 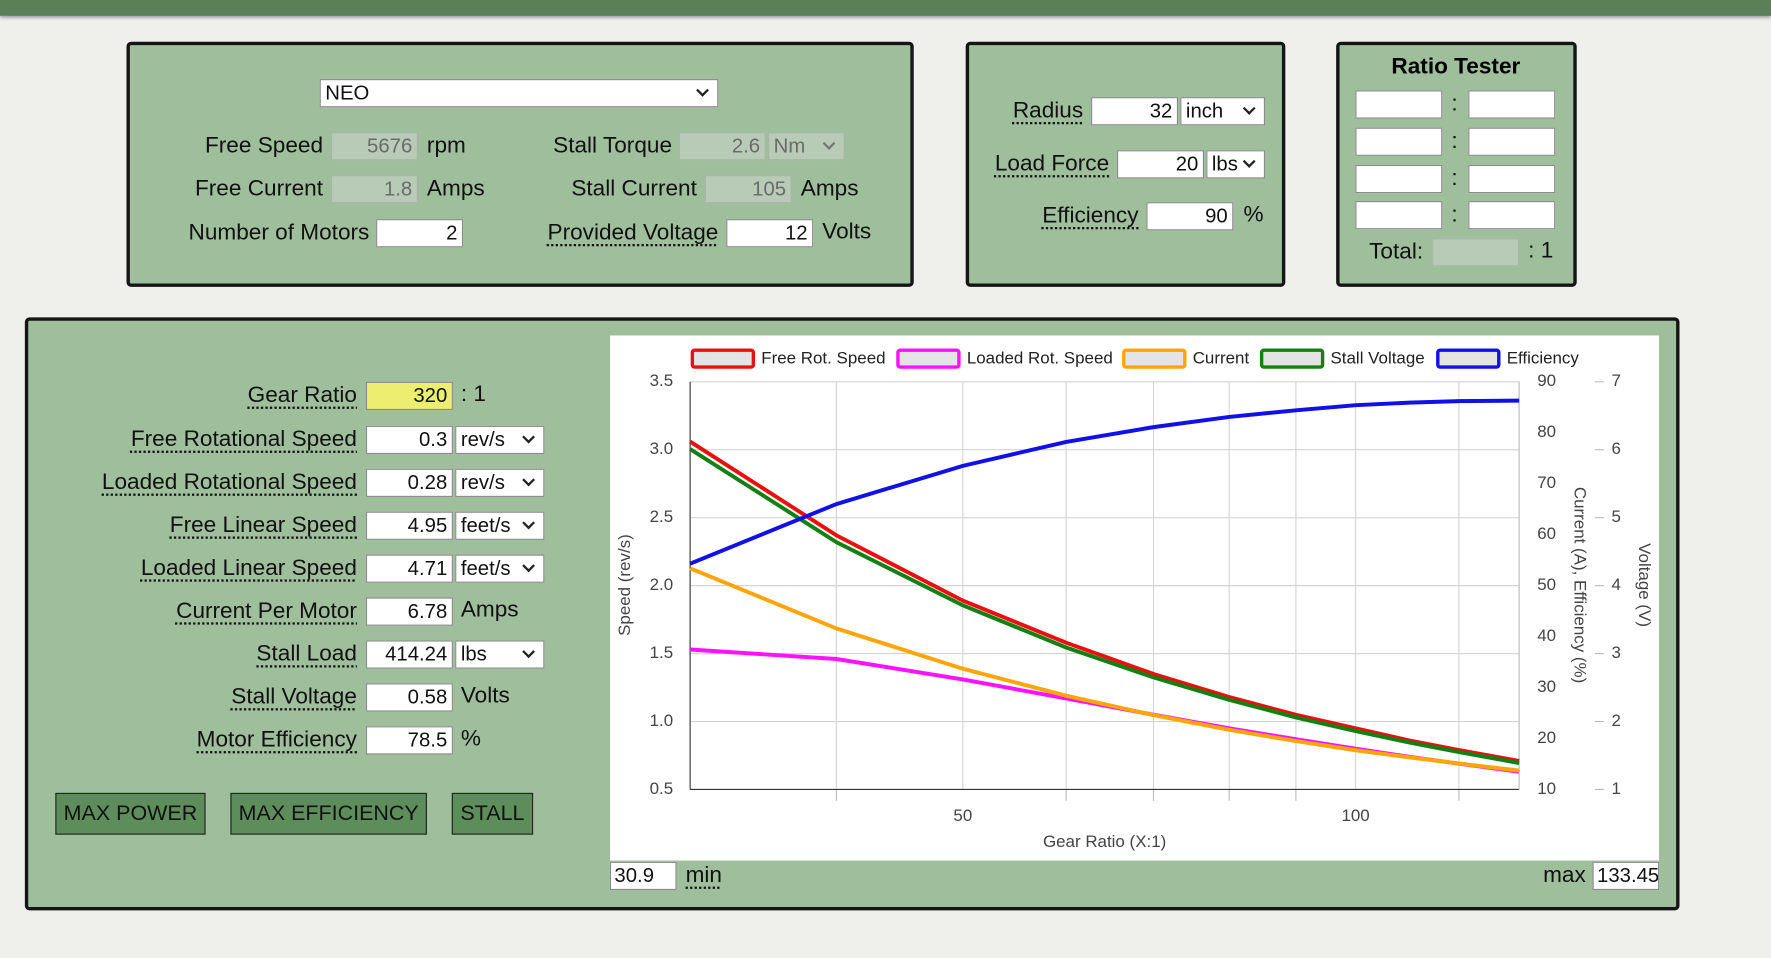 What do you see at coordinates (1222, 111) in the screenshot?
I see `dropdown: inch` at bounding box center [1222, 111].